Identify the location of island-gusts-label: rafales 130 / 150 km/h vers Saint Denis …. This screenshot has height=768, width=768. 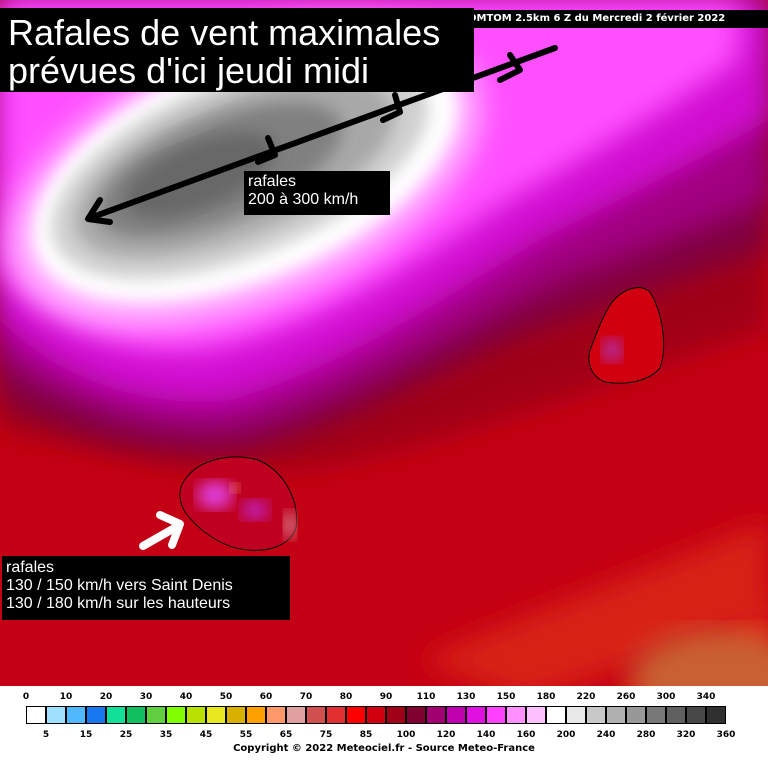
(146, 588).